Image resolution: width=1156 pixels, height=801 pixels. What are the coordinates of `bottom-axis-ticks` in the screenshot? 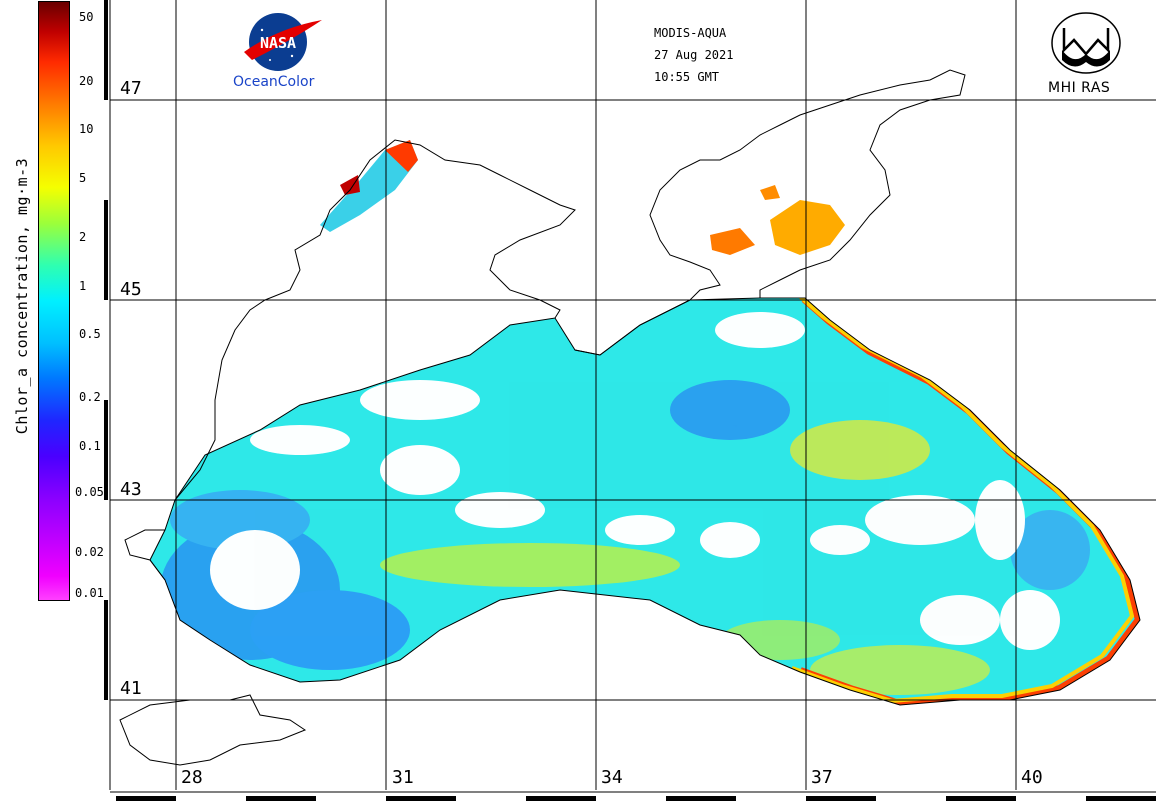 It's located at (633, 796).